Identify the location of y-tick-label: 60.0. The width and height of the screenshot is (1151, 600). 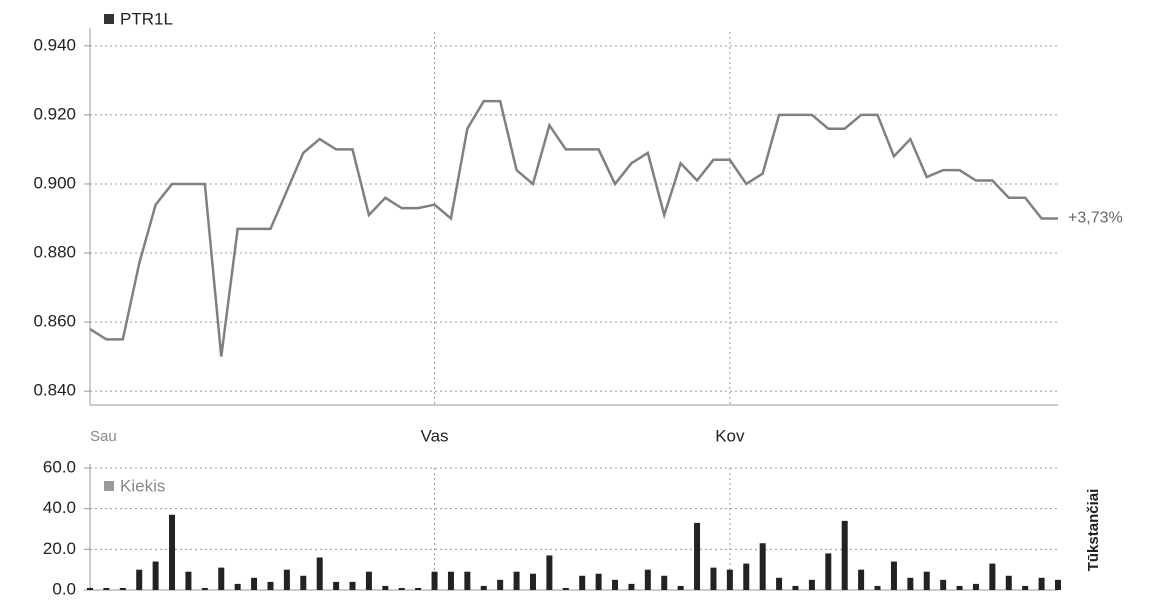
(59, 466).